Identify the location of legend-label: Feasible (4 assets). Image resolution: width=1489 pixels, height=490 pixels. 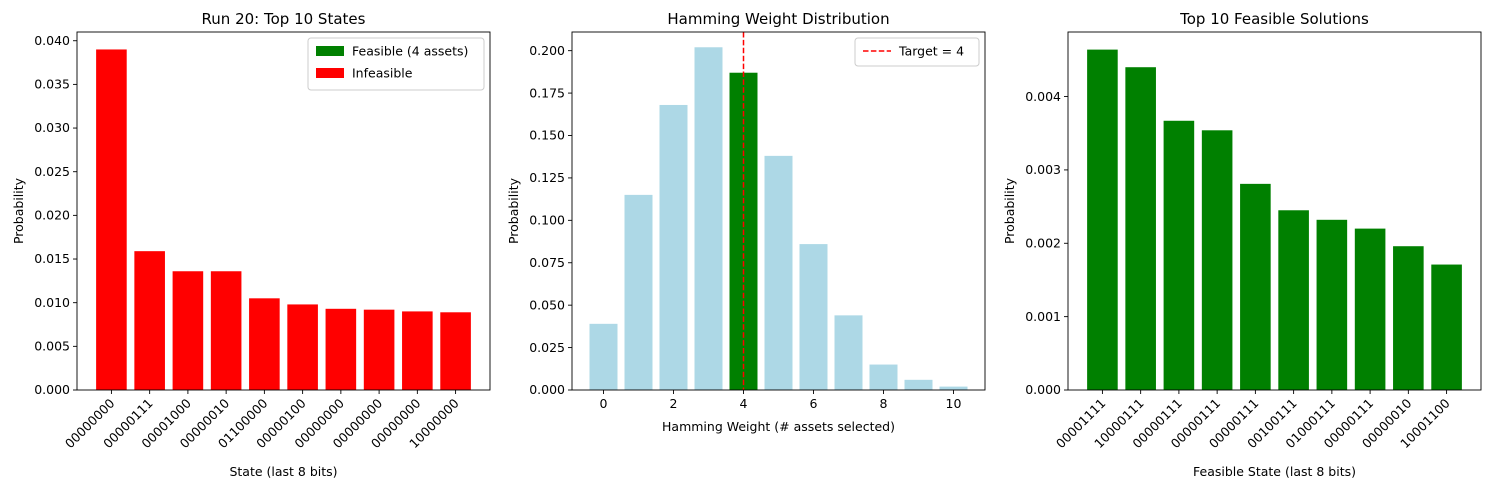
(410, 51).